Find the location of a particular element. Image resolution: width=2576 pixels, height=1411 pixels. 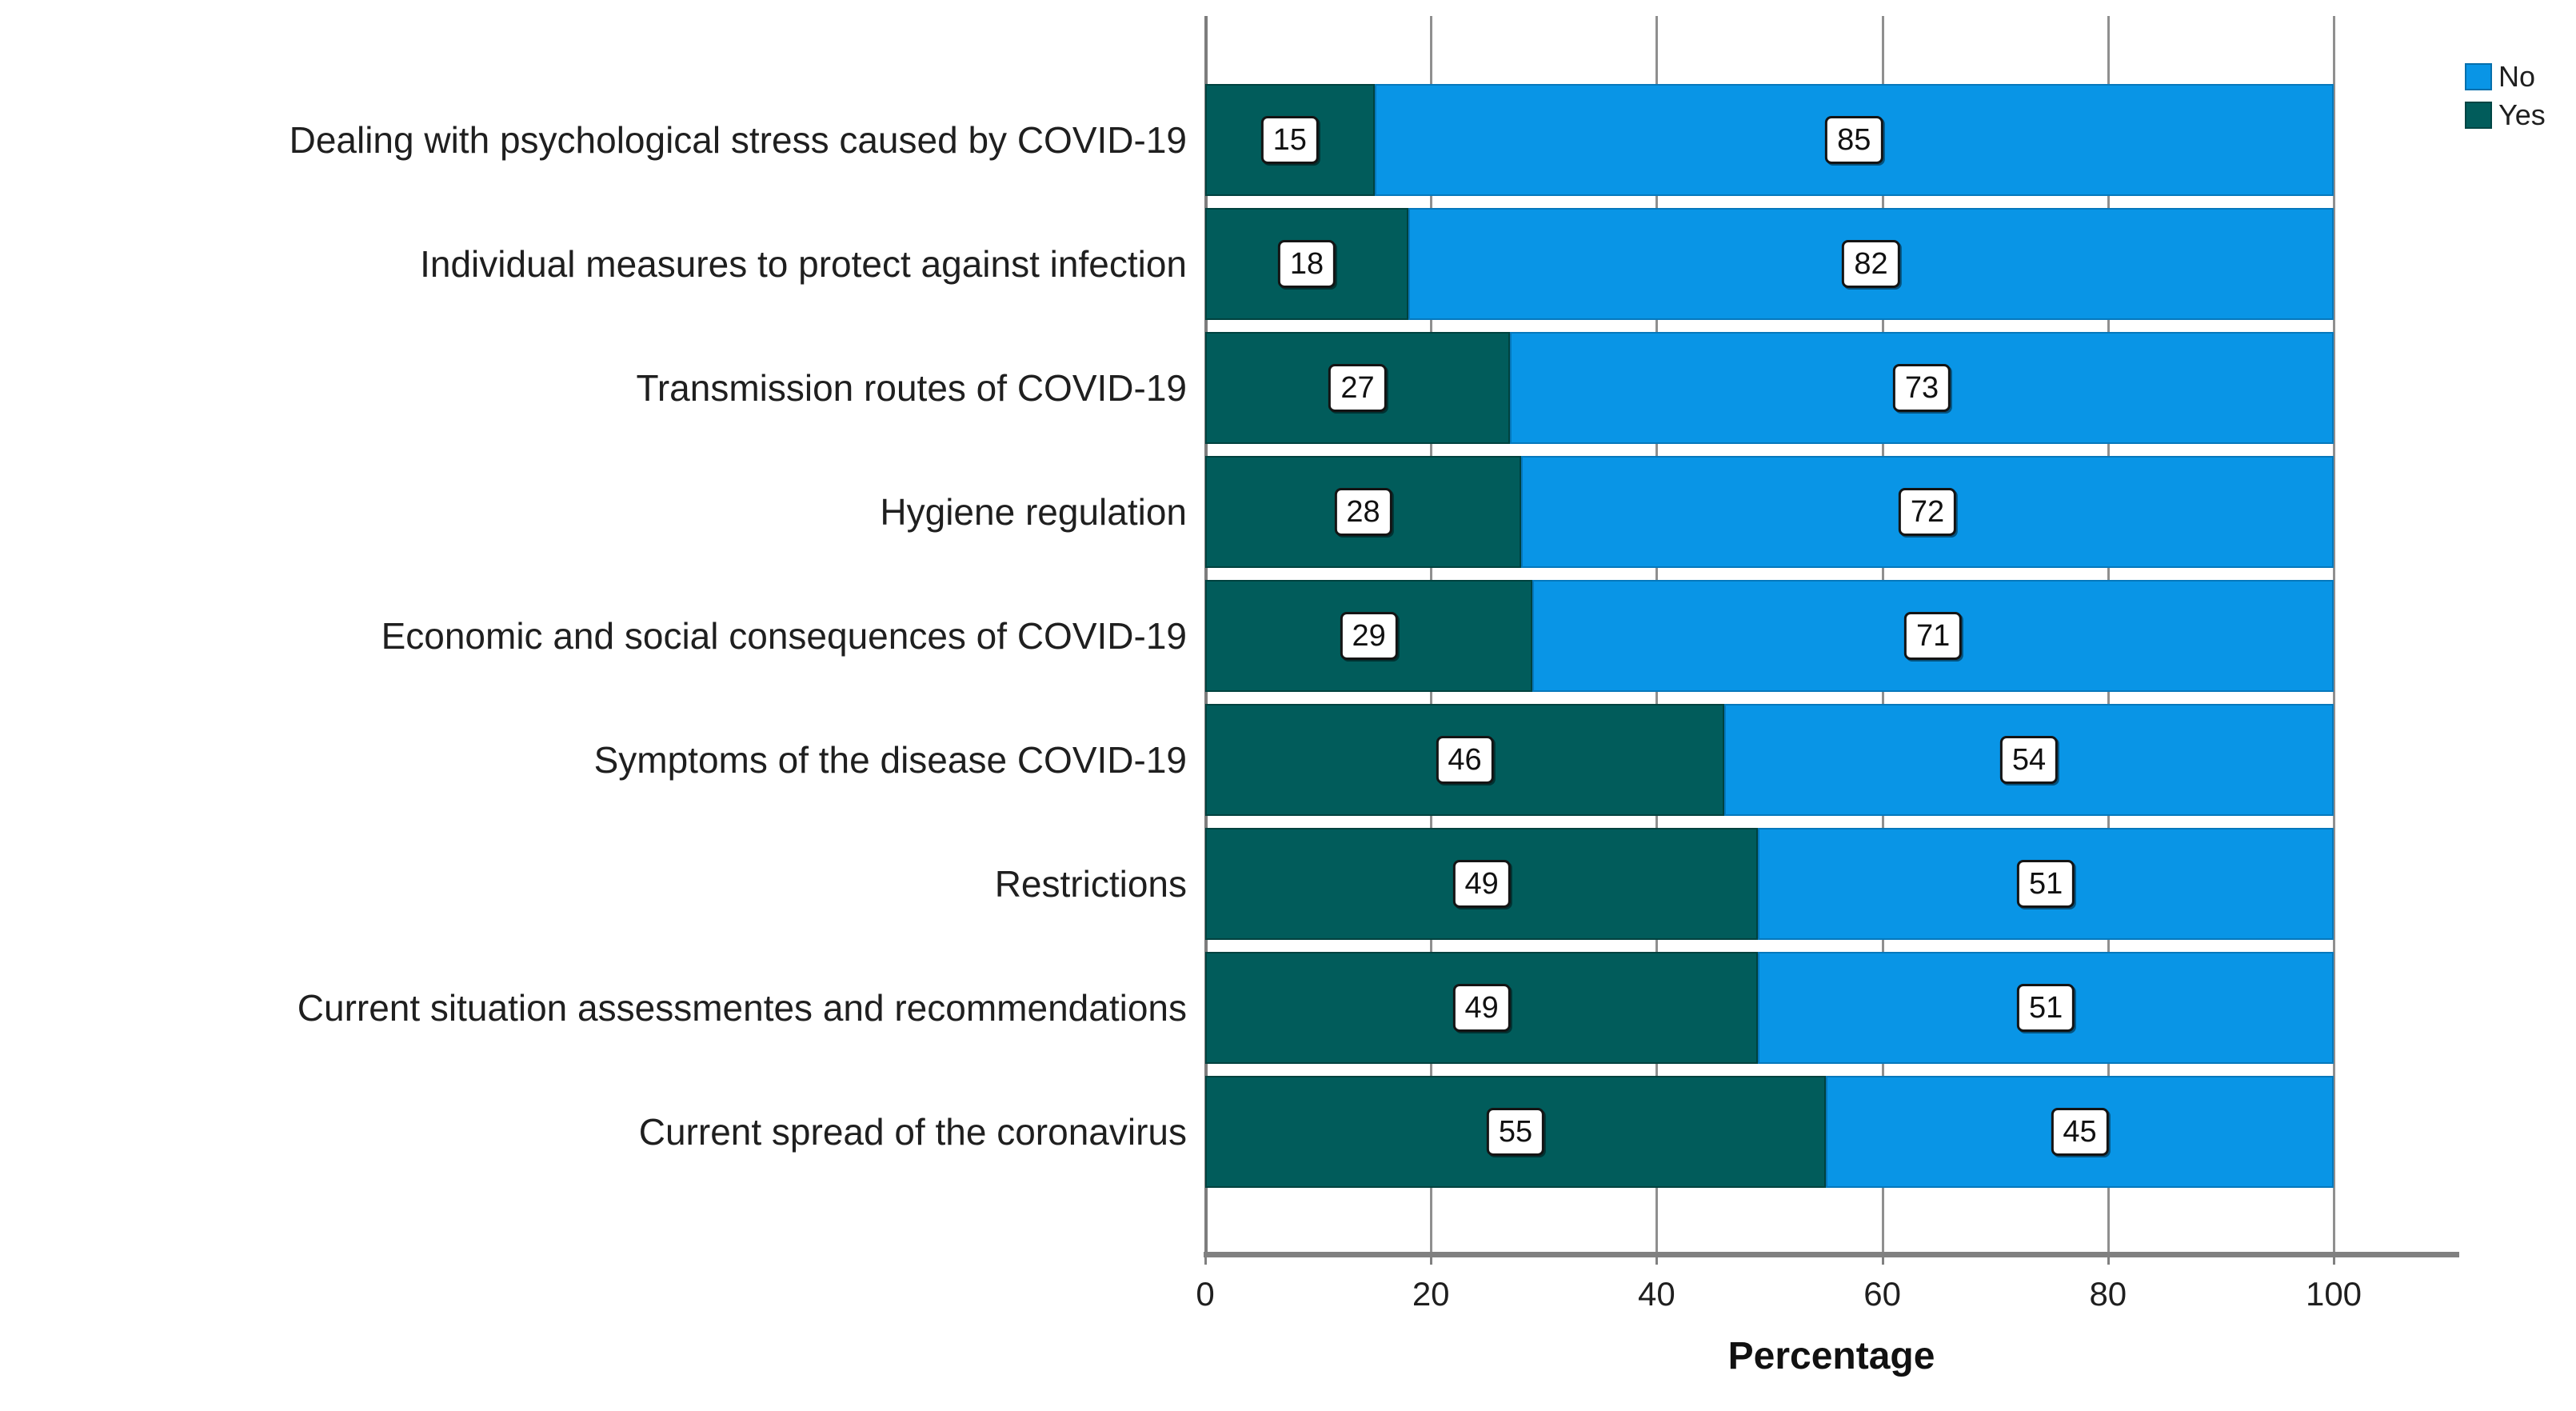

value-label: 45 is located at coordinates (2080, 1132).